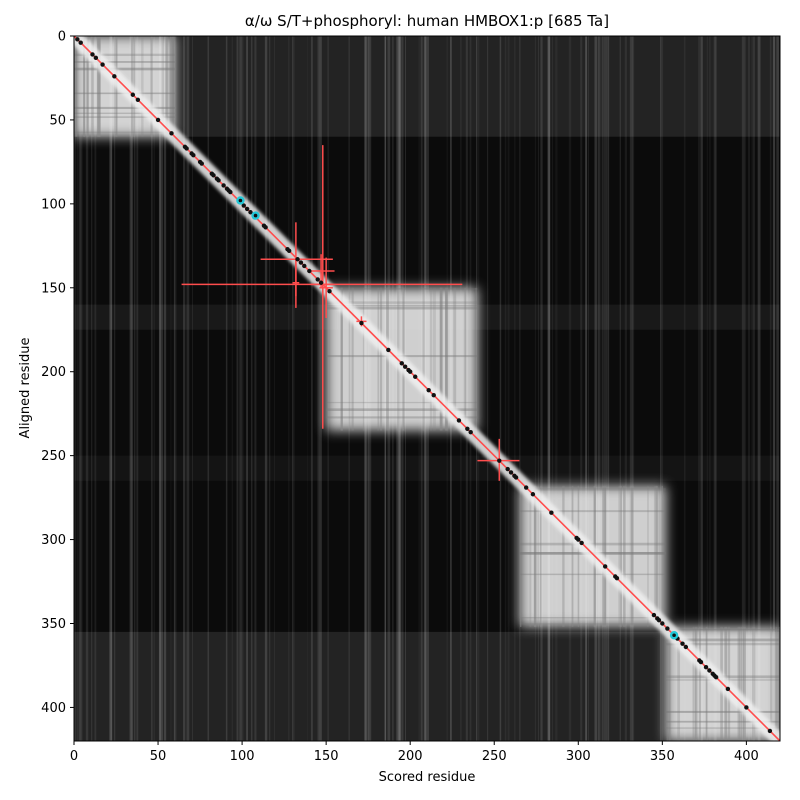 Image resolution: width=800 pixels, height=800 pixels. I want to click on y-axis-ticks: 0 50 100 150 200 250 300 350 400, so click(57, 373).